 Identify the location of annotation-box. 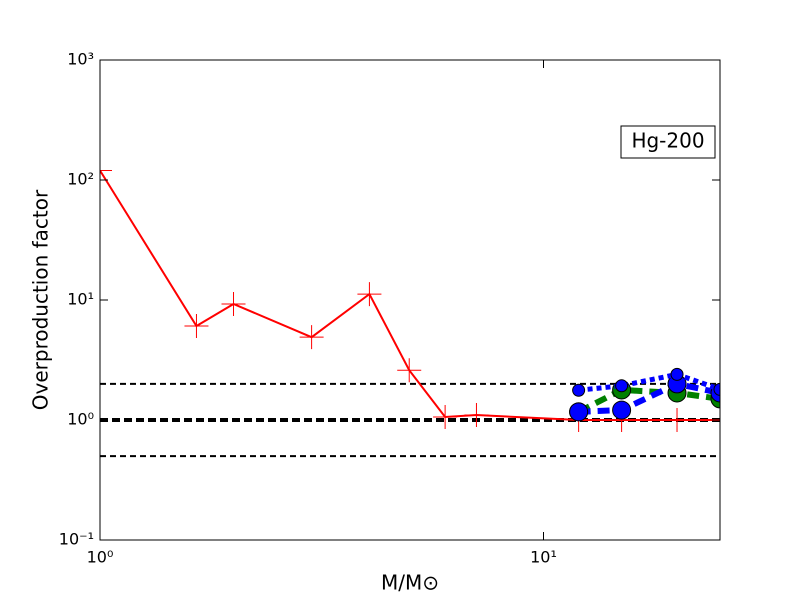
(668, 142).